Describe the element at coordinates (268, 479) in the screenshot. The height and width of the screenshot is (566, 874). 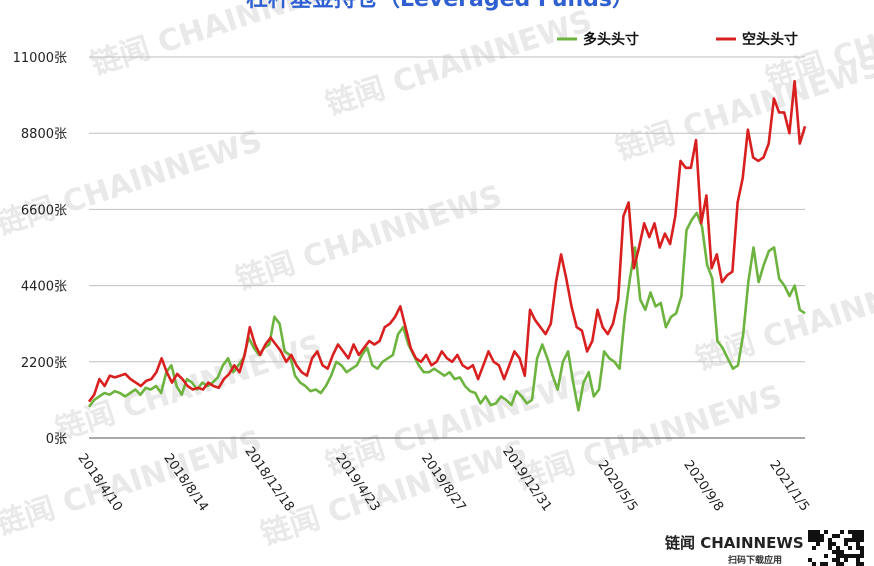
I see `x-tick-label: 2018/12/18` at that location.